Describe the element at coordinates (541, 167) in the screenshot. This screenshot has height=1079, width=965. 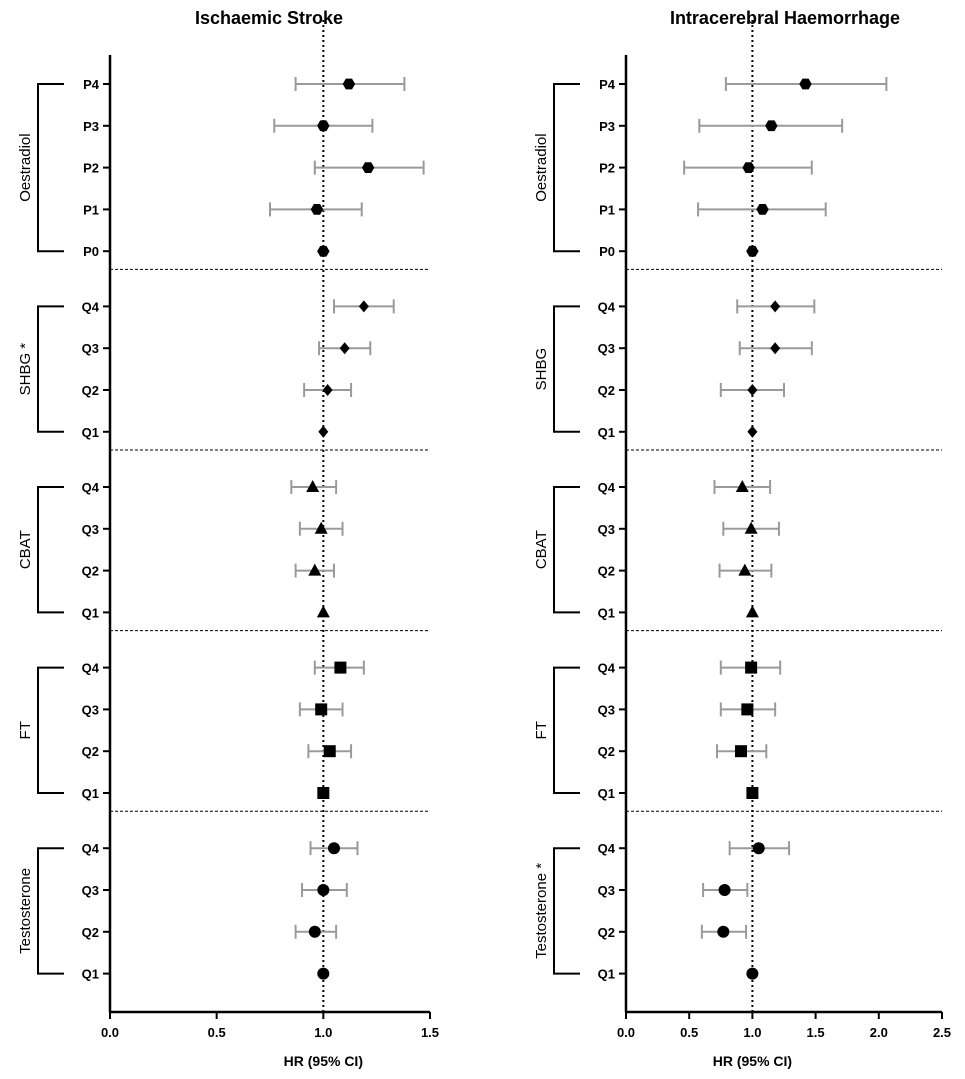
I see `group-label-oestradiol: Oestradiol` at that location.